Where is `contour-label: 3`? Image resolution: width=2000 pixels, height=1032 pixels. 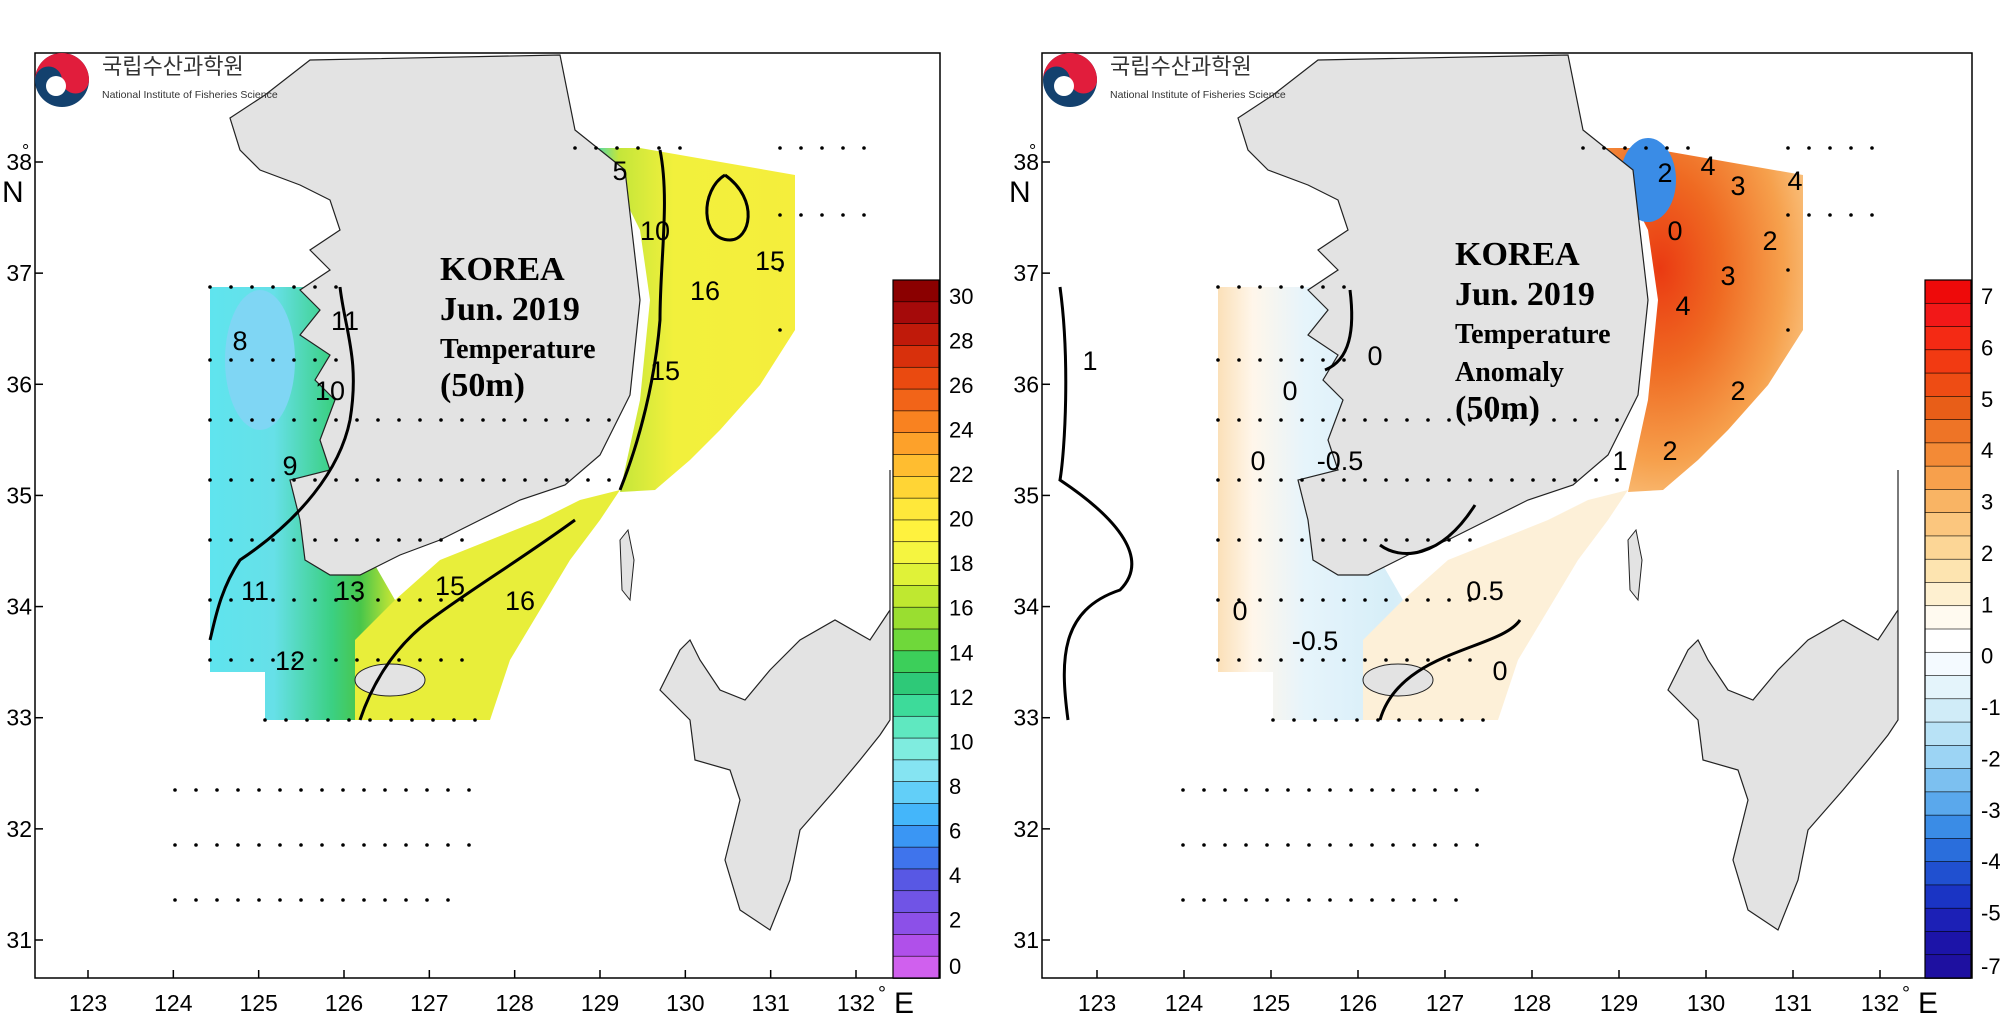
contour-label: 3 is located at coordinates (1727, 276).